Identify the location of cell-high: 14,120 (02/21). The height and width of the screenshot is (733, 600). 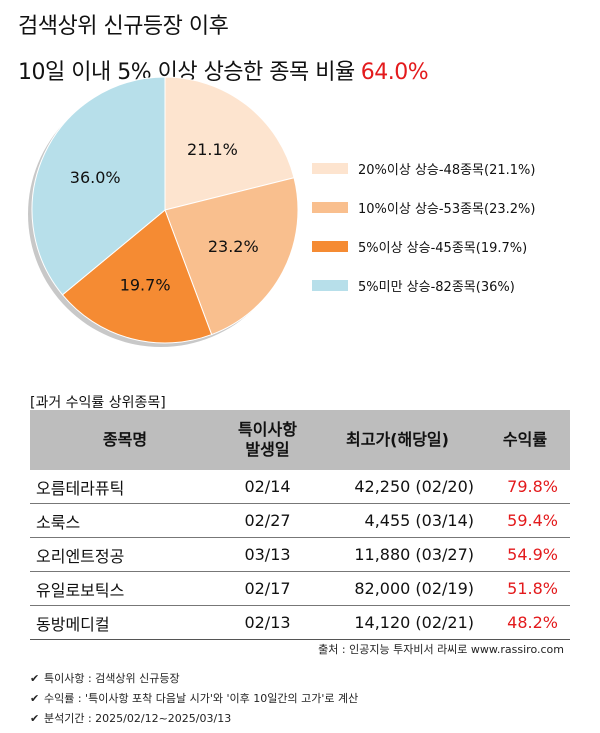
(397, 622).